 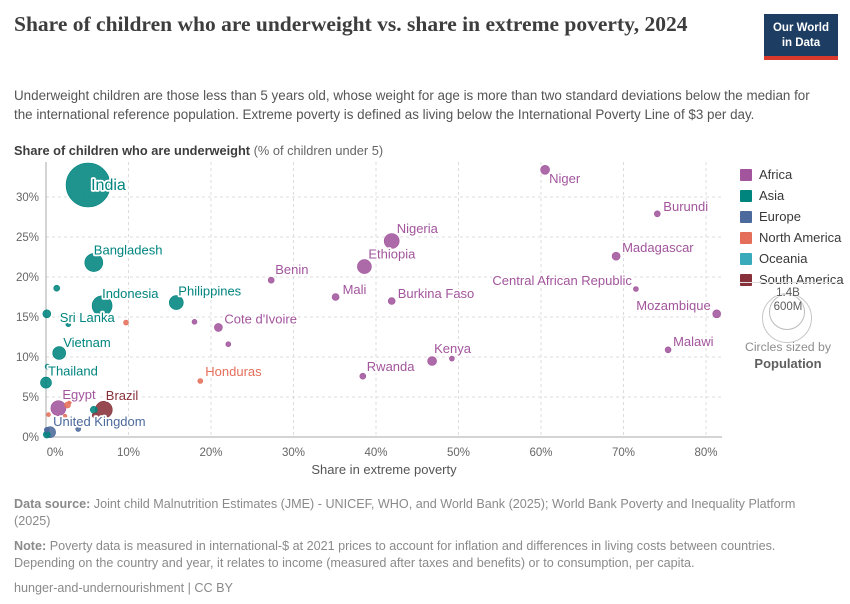 I want to click on legend-item-asia: Asia, so click(x=792, y=195).